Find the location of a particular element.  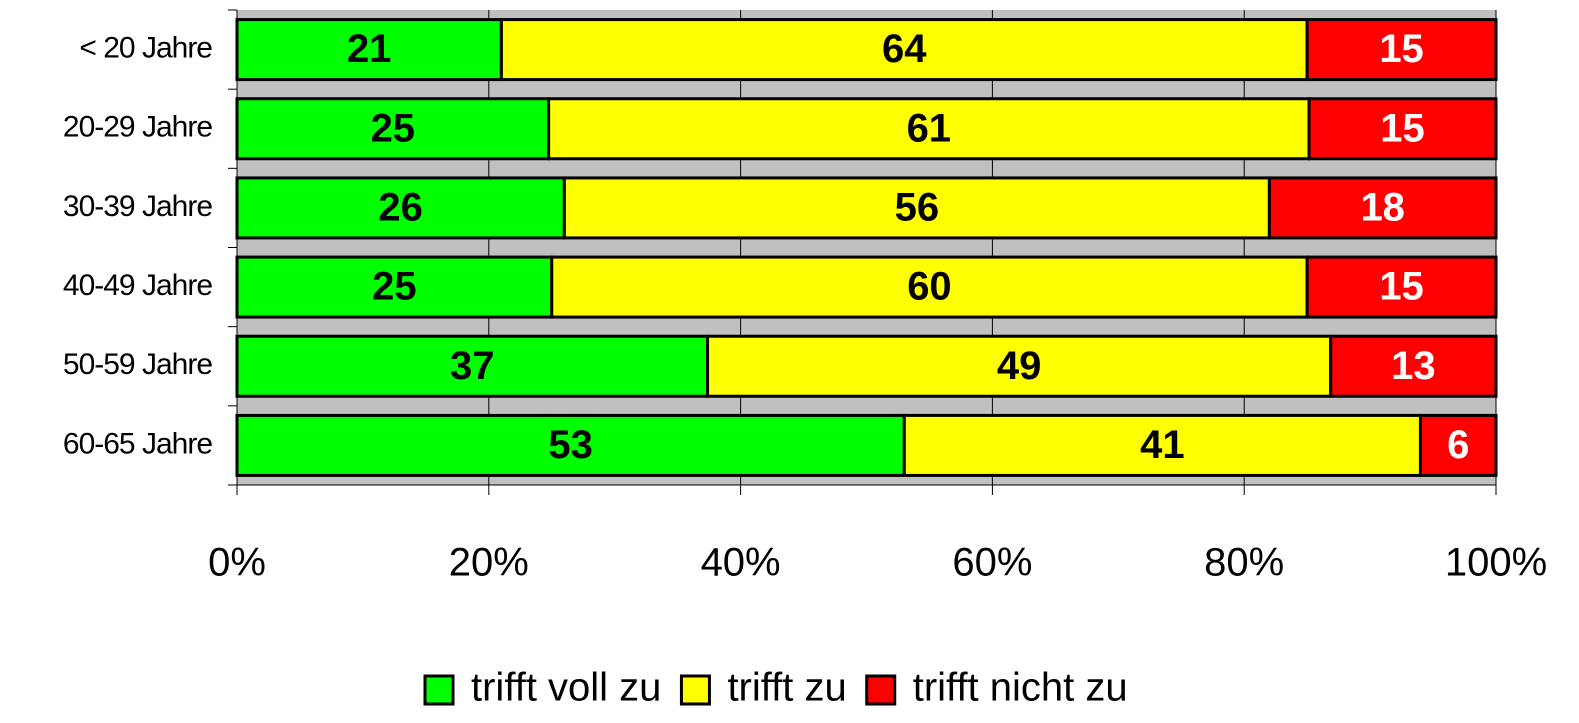

x-tick-label: 20% is located at coordinates (489, 563).